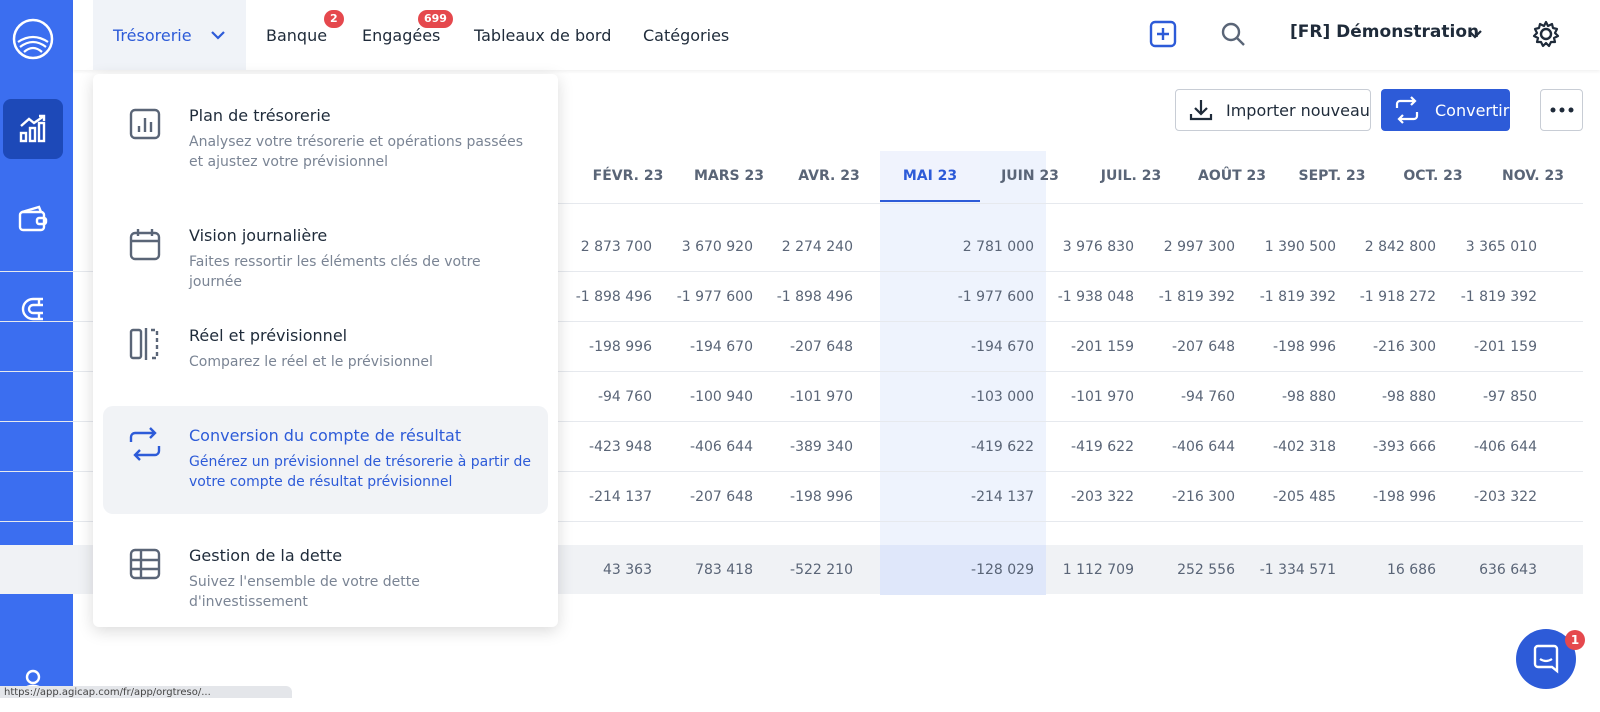  Describe the element at coordinates (325, 435) in the screenshot. I see `menu-item-title: Conversion du compte de résultat` at that location.